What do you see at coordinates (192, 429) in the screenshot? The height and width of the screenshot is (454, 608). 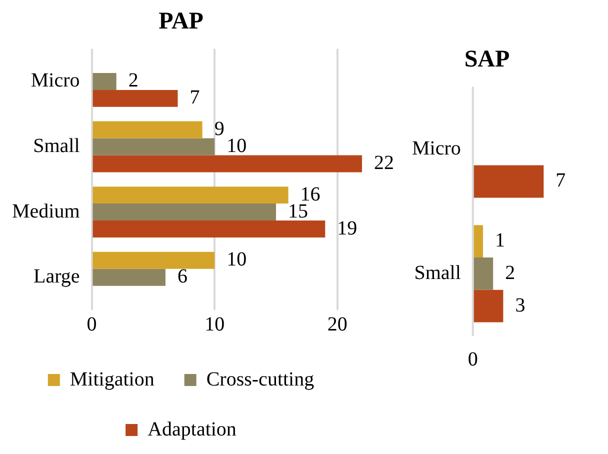 I see `legend-label: Adaptation` at bounding box center [192, 429].